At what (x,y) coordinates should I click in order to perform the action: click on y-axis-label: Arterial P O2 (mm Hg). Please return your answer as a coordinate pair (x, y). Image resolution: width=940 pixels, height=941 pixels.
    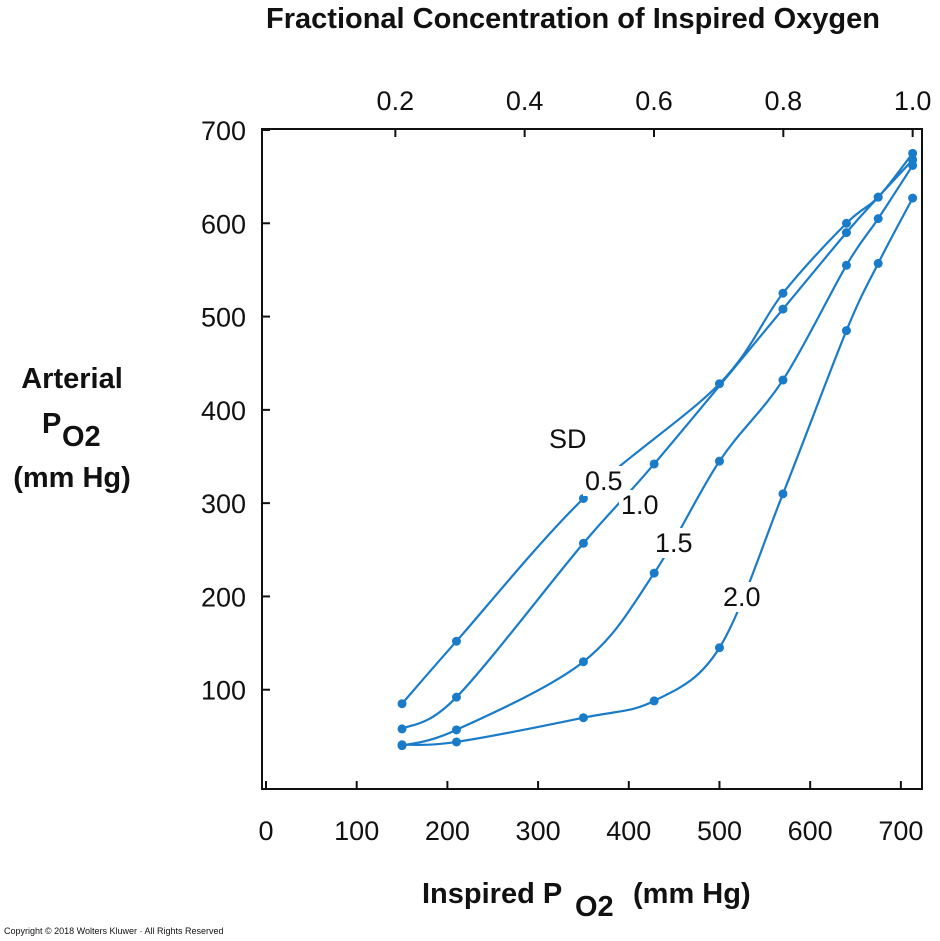
    Looking at the image, I should click on (72, 428).